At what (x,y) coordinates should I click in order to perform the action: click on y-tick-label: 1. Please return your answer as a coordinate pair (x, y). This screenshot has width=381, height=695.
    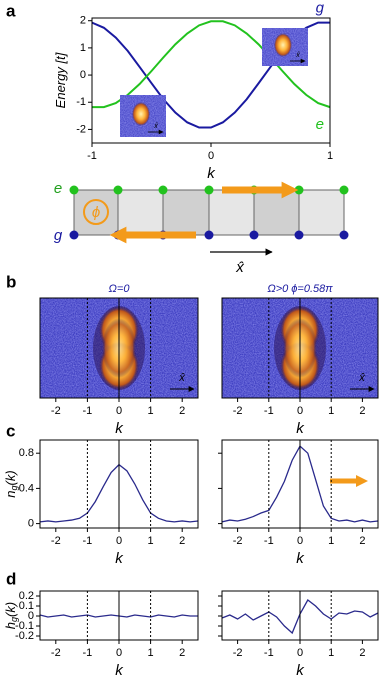
    Looking at the image, I should click on (83, 48).